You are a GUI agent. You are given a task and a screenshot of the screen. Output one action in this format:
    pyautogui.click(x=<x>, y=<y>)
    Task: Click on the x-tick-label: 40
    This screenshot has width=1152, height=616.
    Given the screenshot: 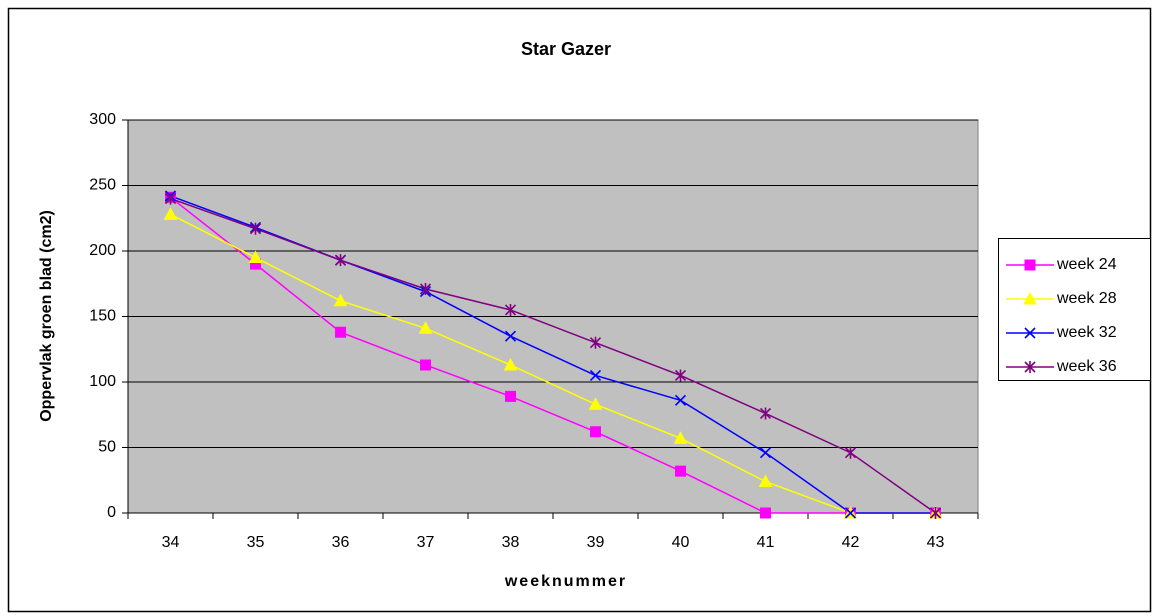 What is the action you would take?
    pyautogui.click(x=681, y=542)
    